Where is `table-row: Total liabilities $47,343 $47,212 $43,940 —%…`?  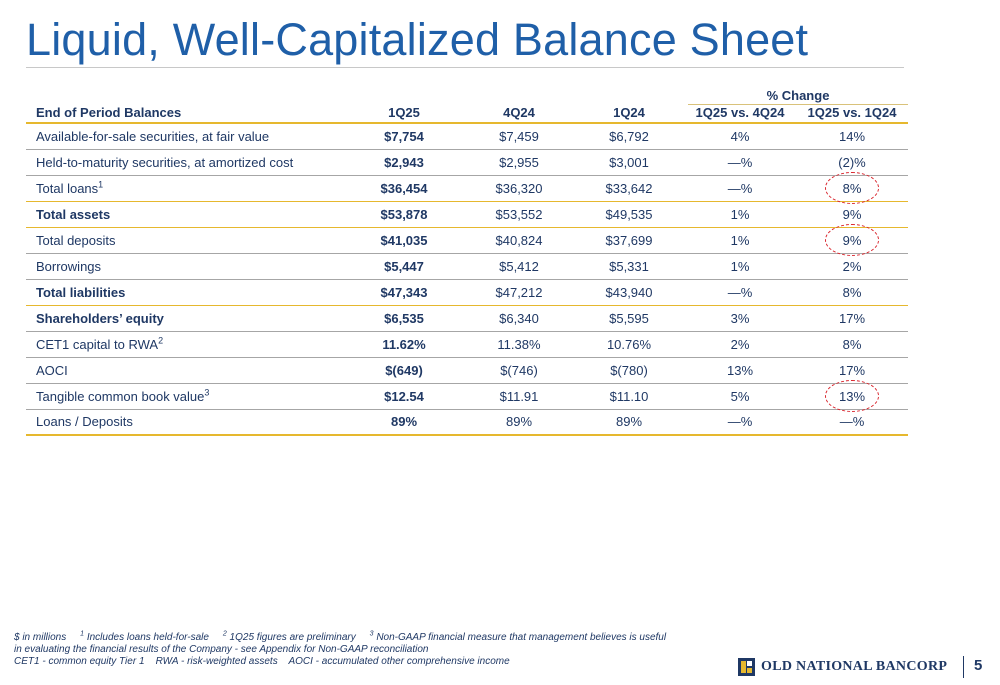
table-row: Total liabilities $47,343 $47,212 $43,940 —%… is located at coordinates (467, 292).